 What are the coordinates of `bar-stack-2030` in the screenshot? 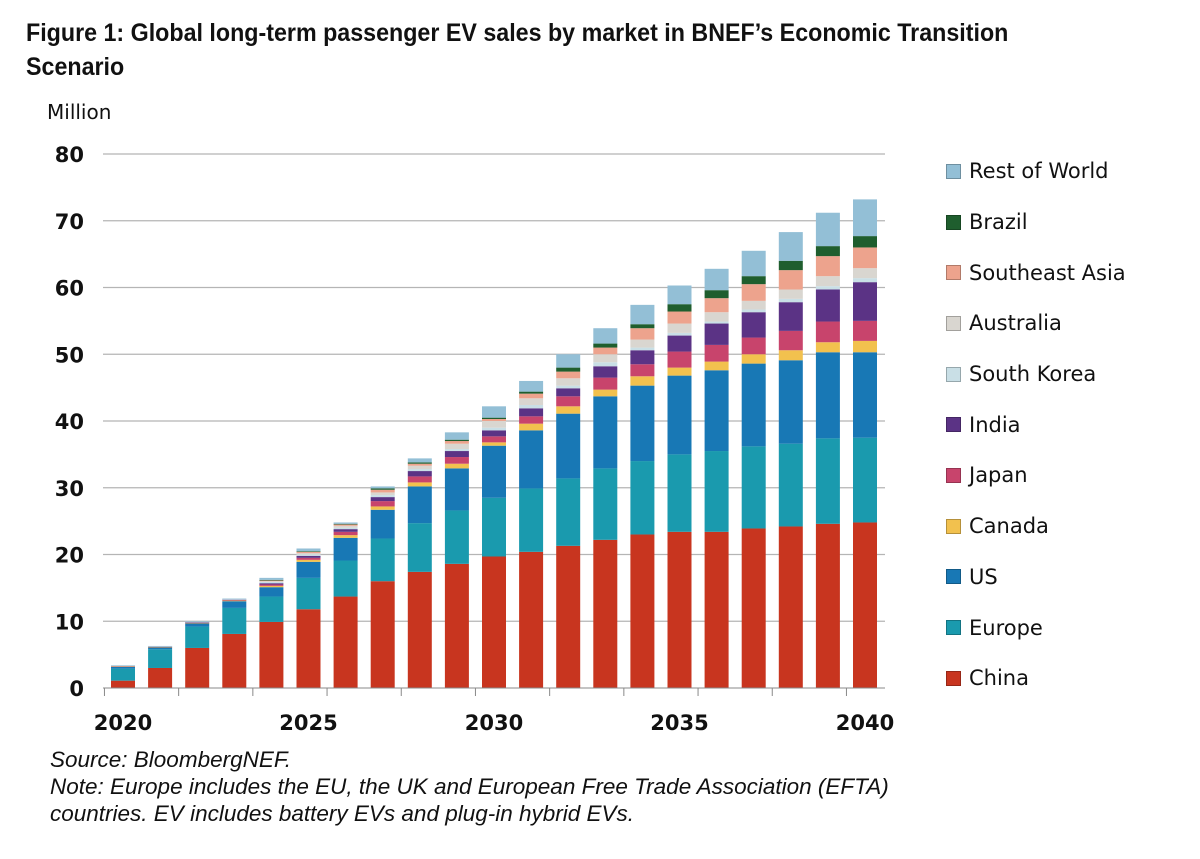 It's located at (494, 547).